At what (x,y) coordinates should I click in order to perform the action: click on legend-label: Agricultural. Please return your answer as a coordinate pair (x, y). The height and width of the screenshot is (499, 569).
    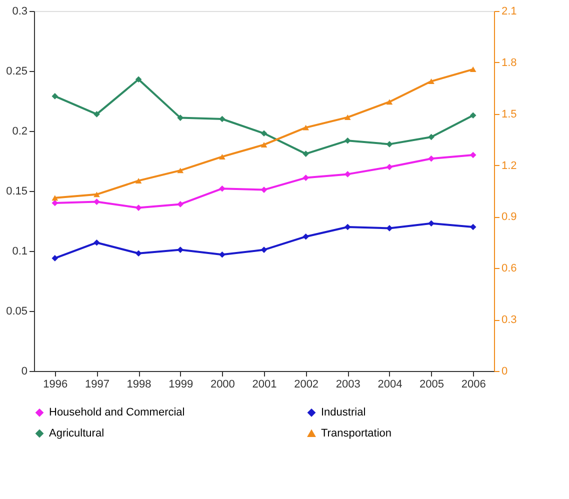
    Looking at the image, I should click on (76, 434).